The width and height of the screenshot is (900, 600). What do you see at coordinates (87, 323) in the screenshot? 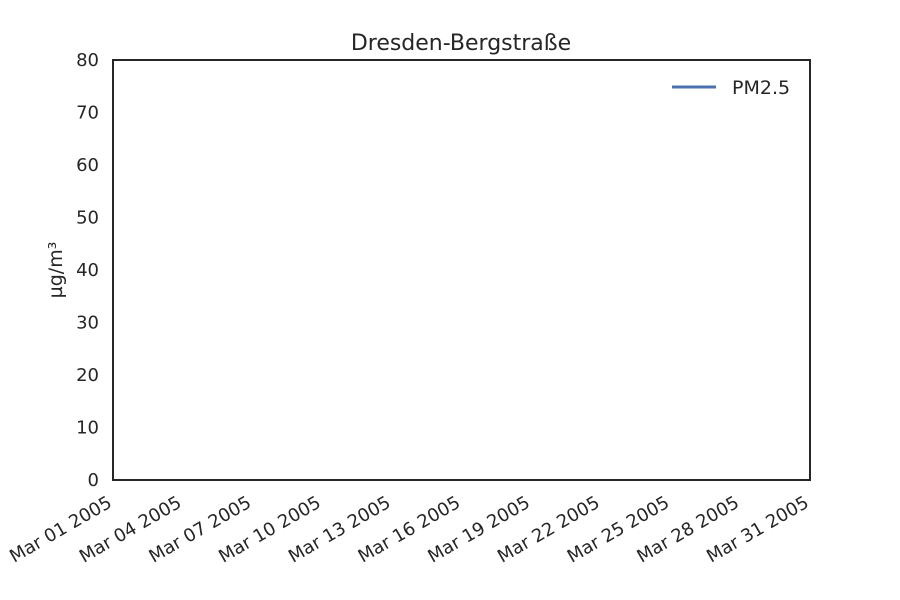
I see `y-tick-label: 30` at bounding box center [87, 323].